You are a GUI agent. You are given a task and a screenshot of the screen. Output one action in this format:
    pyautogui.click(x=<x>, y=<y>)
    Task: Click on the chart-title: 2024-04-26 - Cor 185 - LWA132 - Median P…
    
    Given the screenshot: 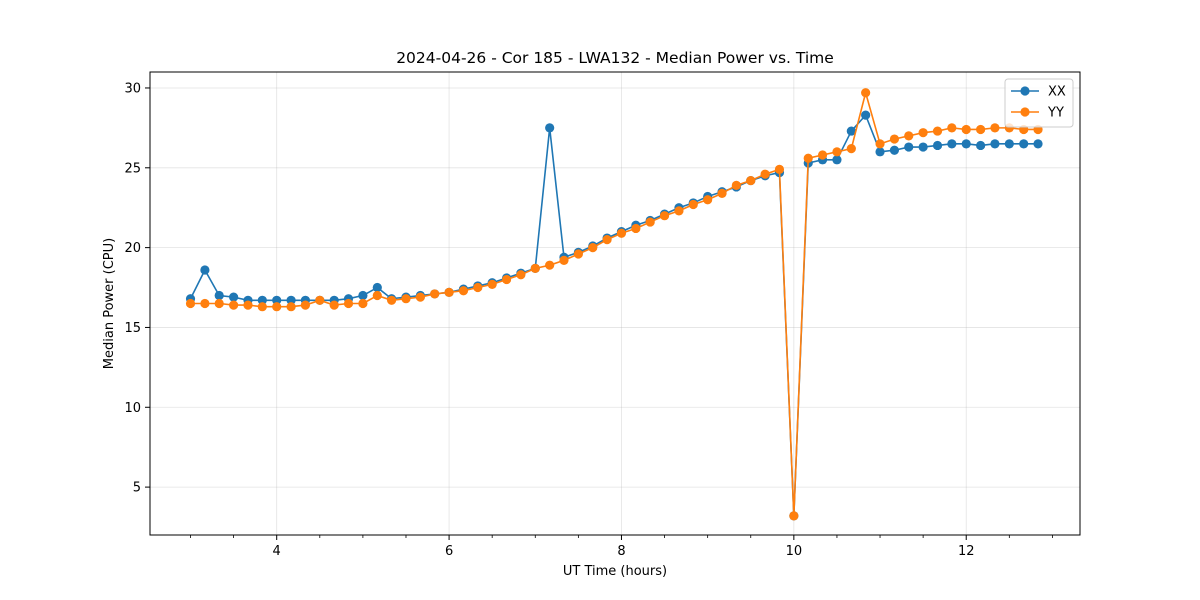 What is the action you would take?
    pyautogui.click(x=615, y=58)
    